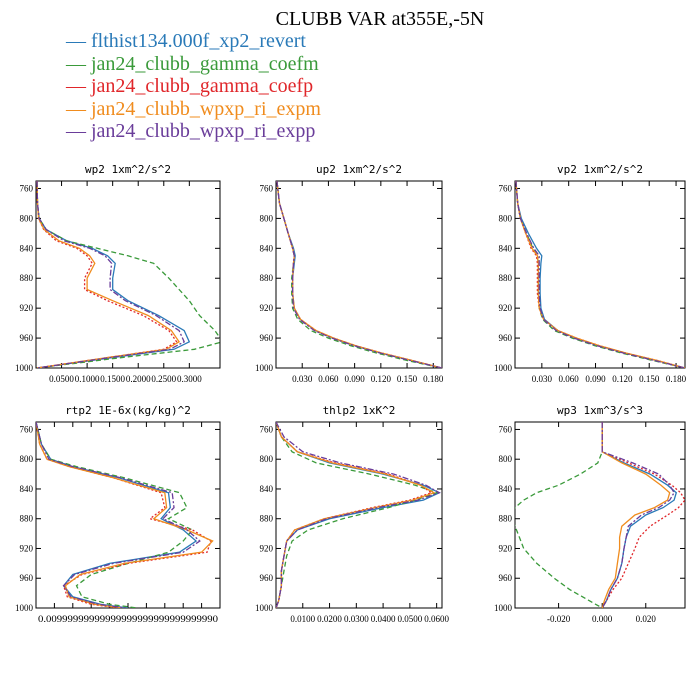  Describe the element at coordinates (383, 619) in the screenshot. I see `x-tick-label: 0.0400` at that location.